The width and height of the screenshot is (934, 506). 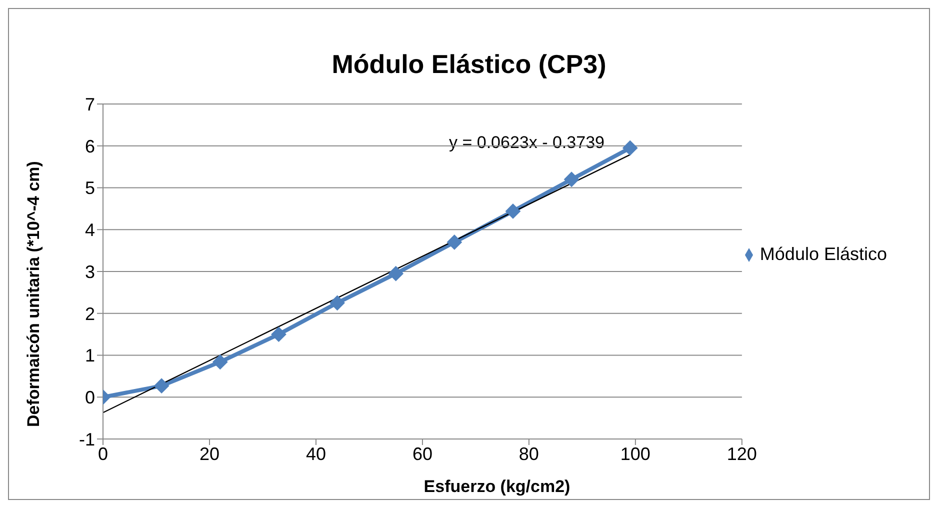 I want to click on y-tick-label: 3, so click(x=89, y=272).